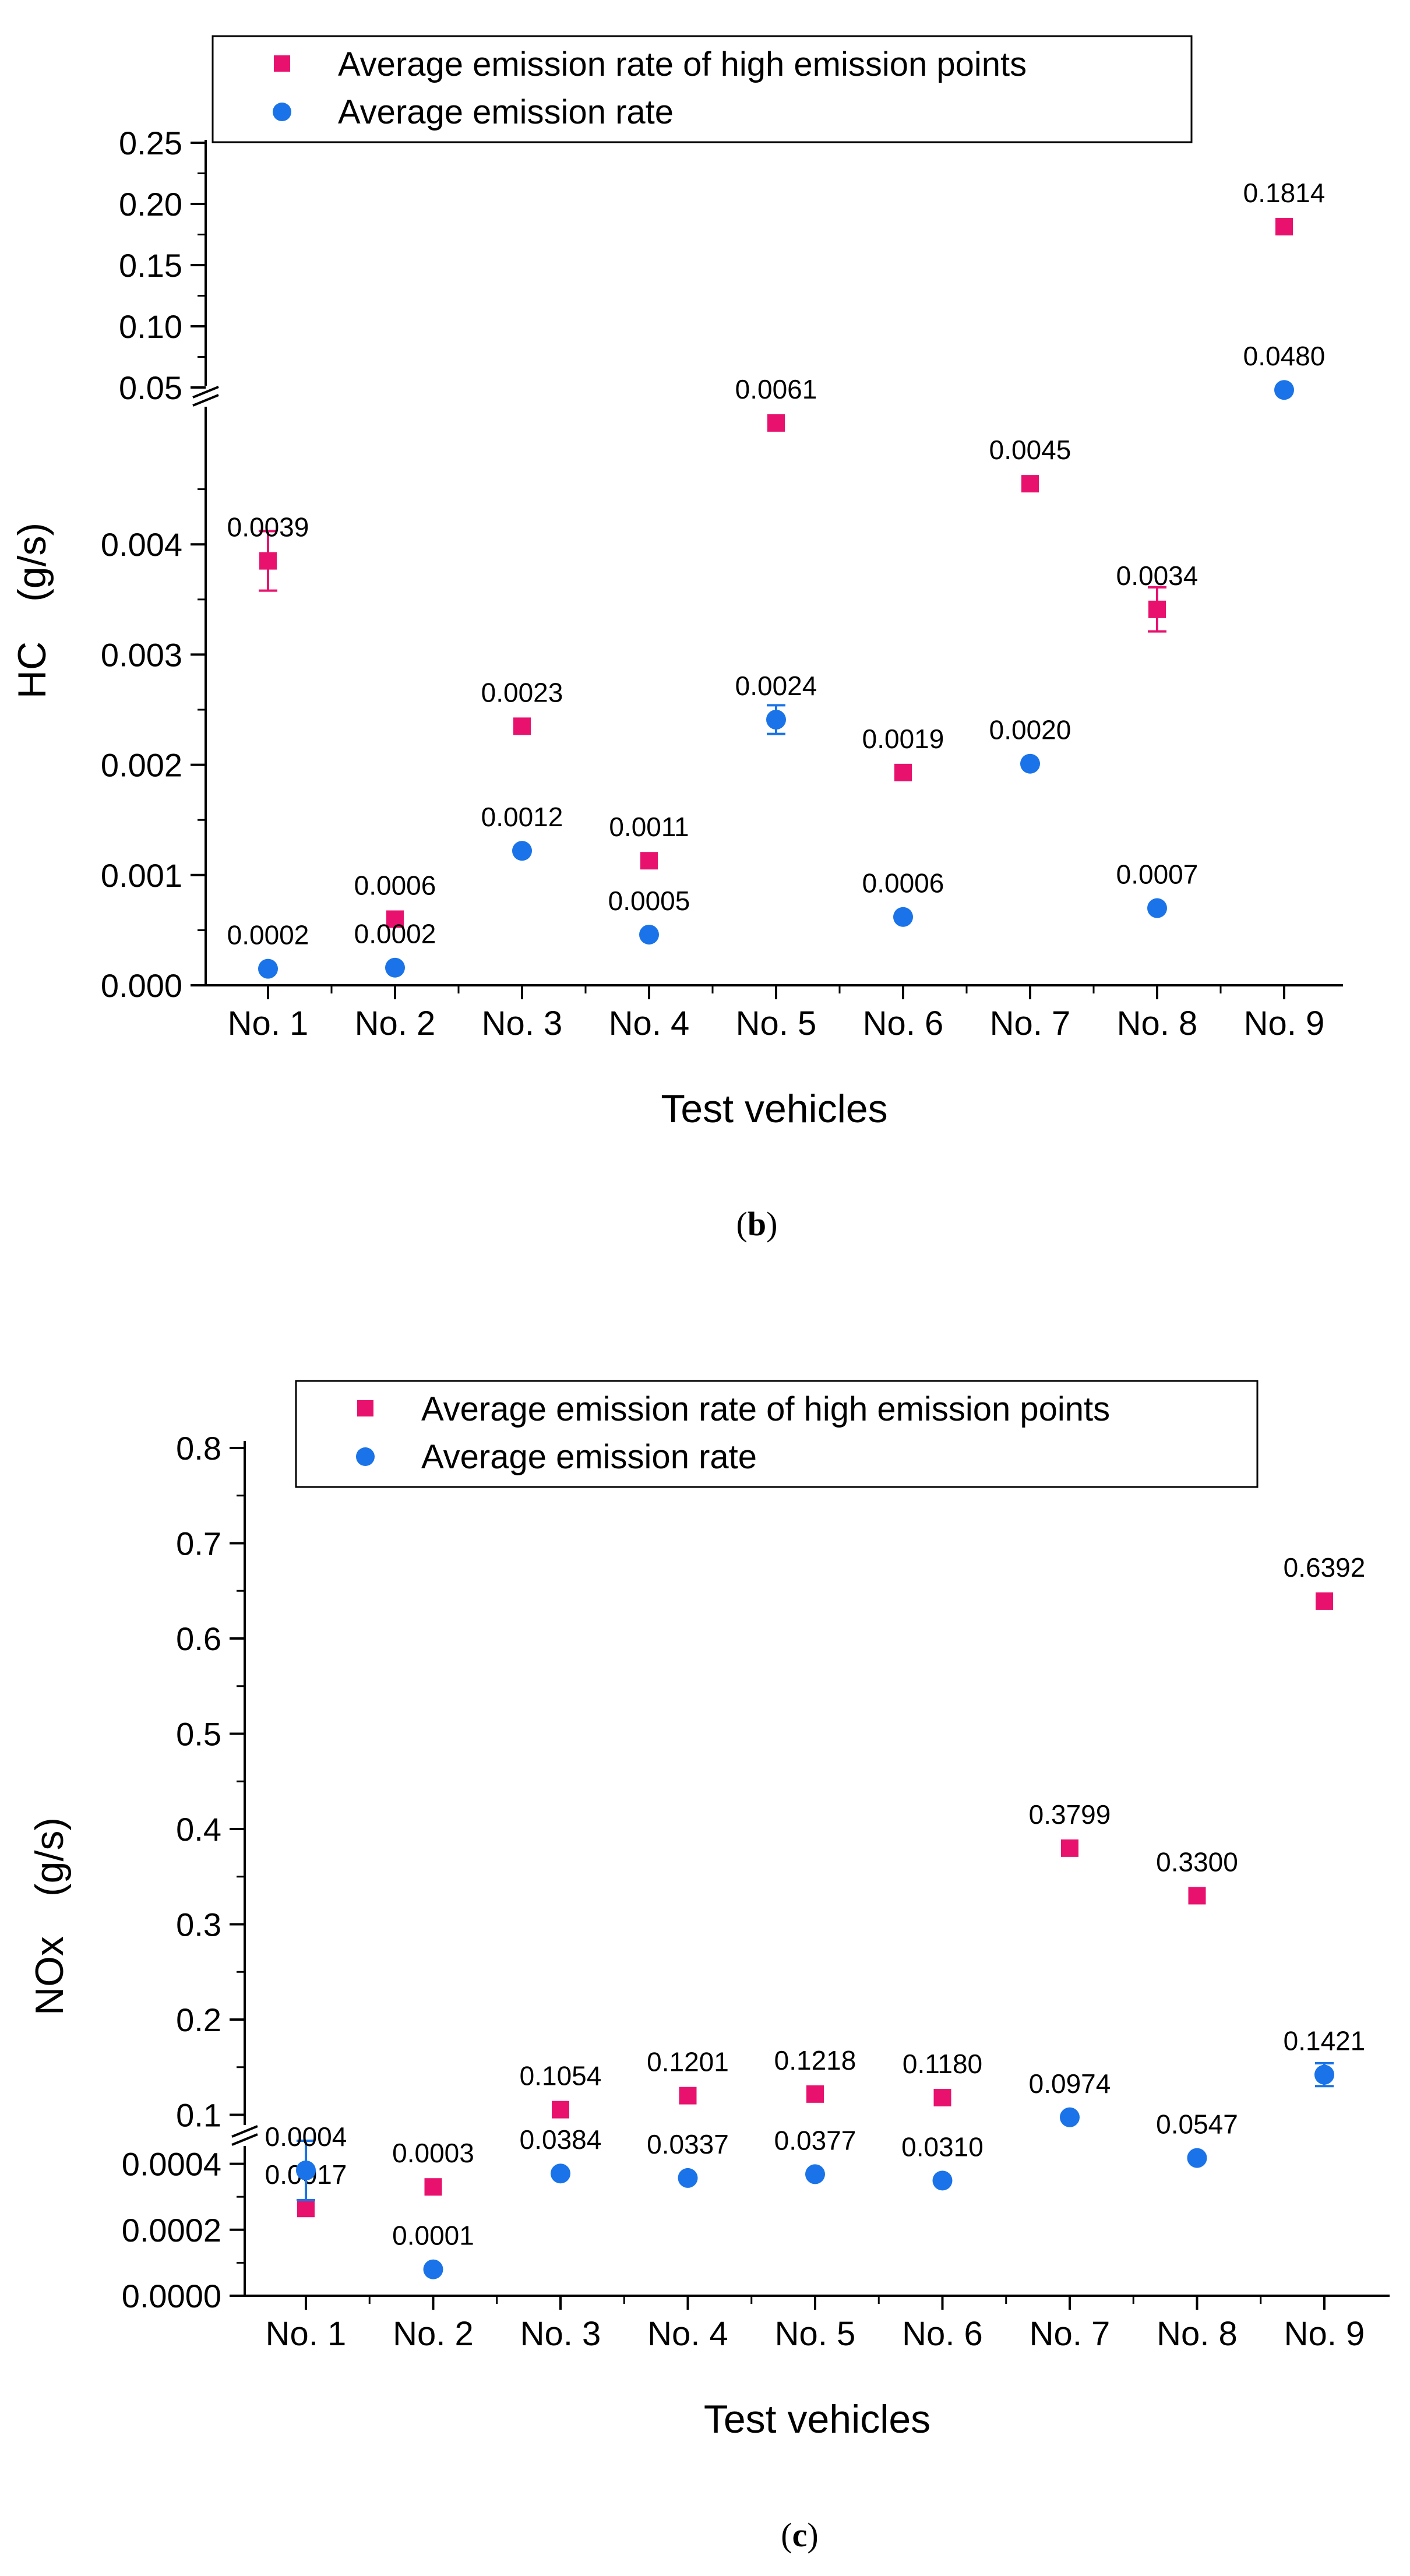 This screenshot has width=1410, height=2576. I want to click on x-tick-label: No. 4, so click(687, 2334).